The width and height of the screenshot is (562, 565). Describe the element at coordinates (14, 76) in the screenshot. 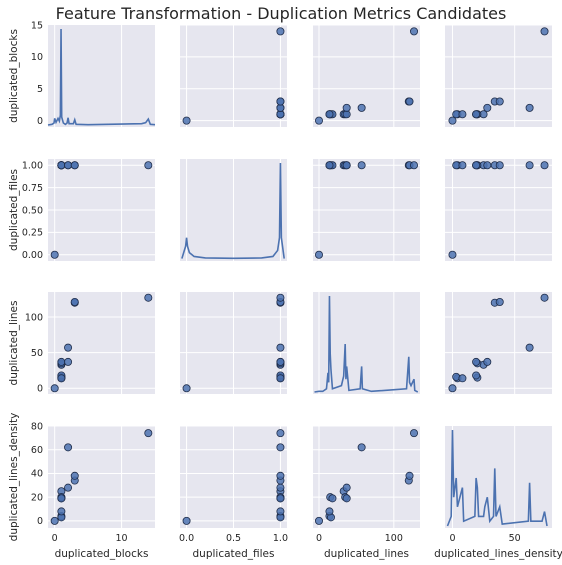

I see `y-axis-label: duplicated_blocks` at that location.